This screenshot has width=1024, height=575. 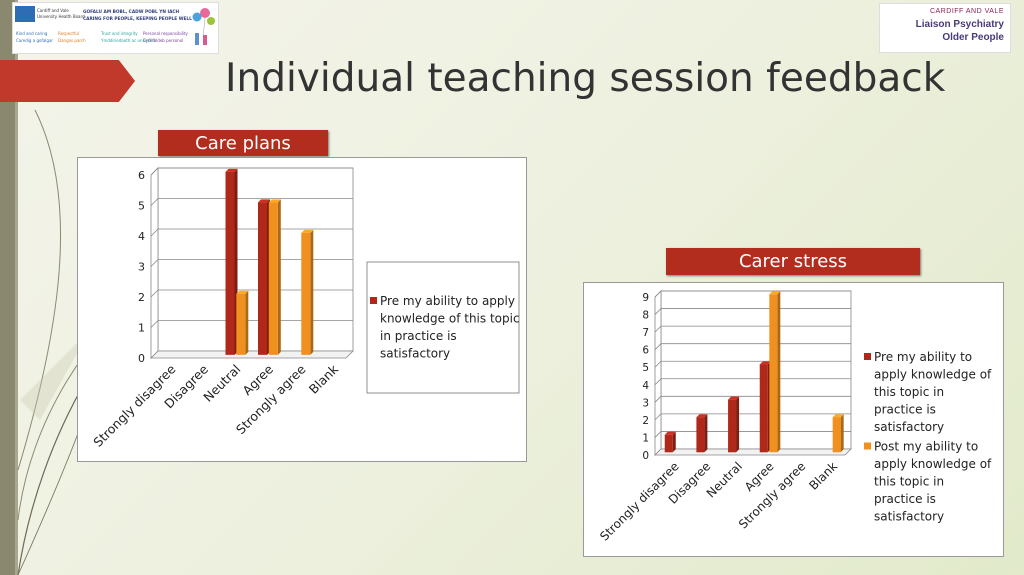 What do you see at coordinates (25, 14) in the screenshot?
I see `nhs-crest-icon` at bounding box center [25, 14].